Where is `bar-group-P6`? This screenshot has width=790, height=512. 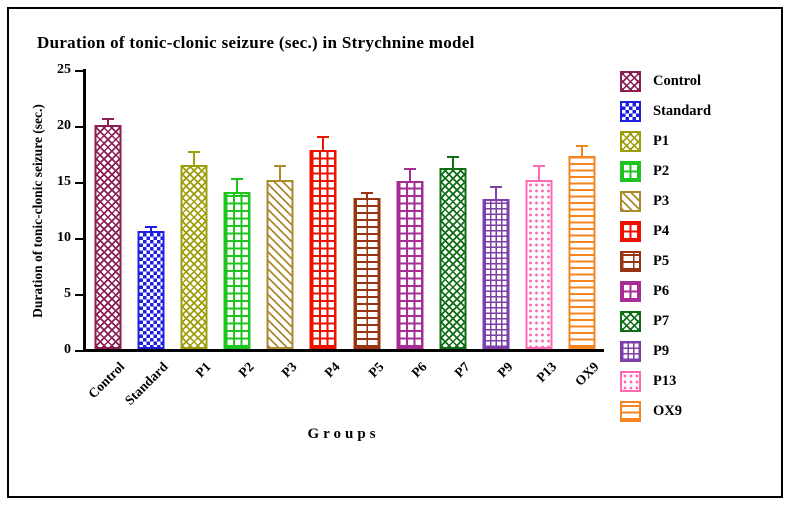 bar-group-P6 is located at coordinates (409, 209).